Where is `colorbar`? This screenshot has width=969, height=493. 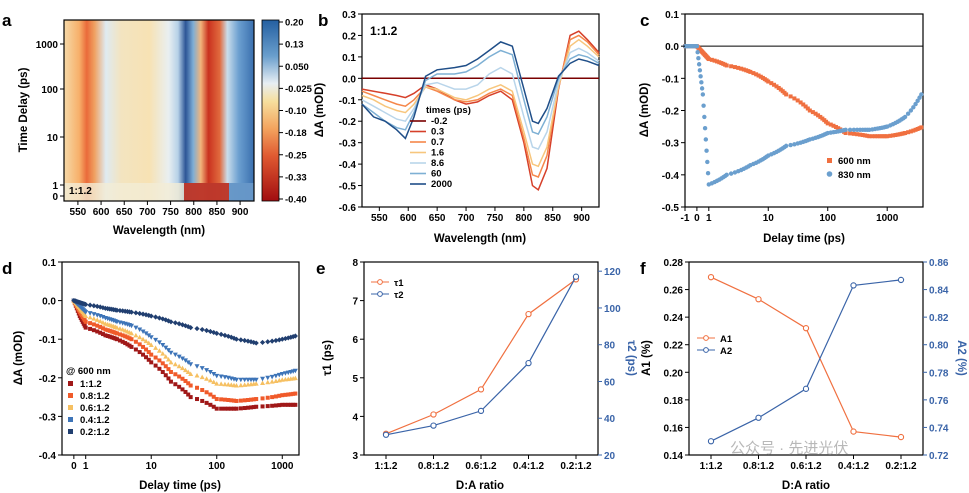 colorbar is located at coordinates (270, 110).